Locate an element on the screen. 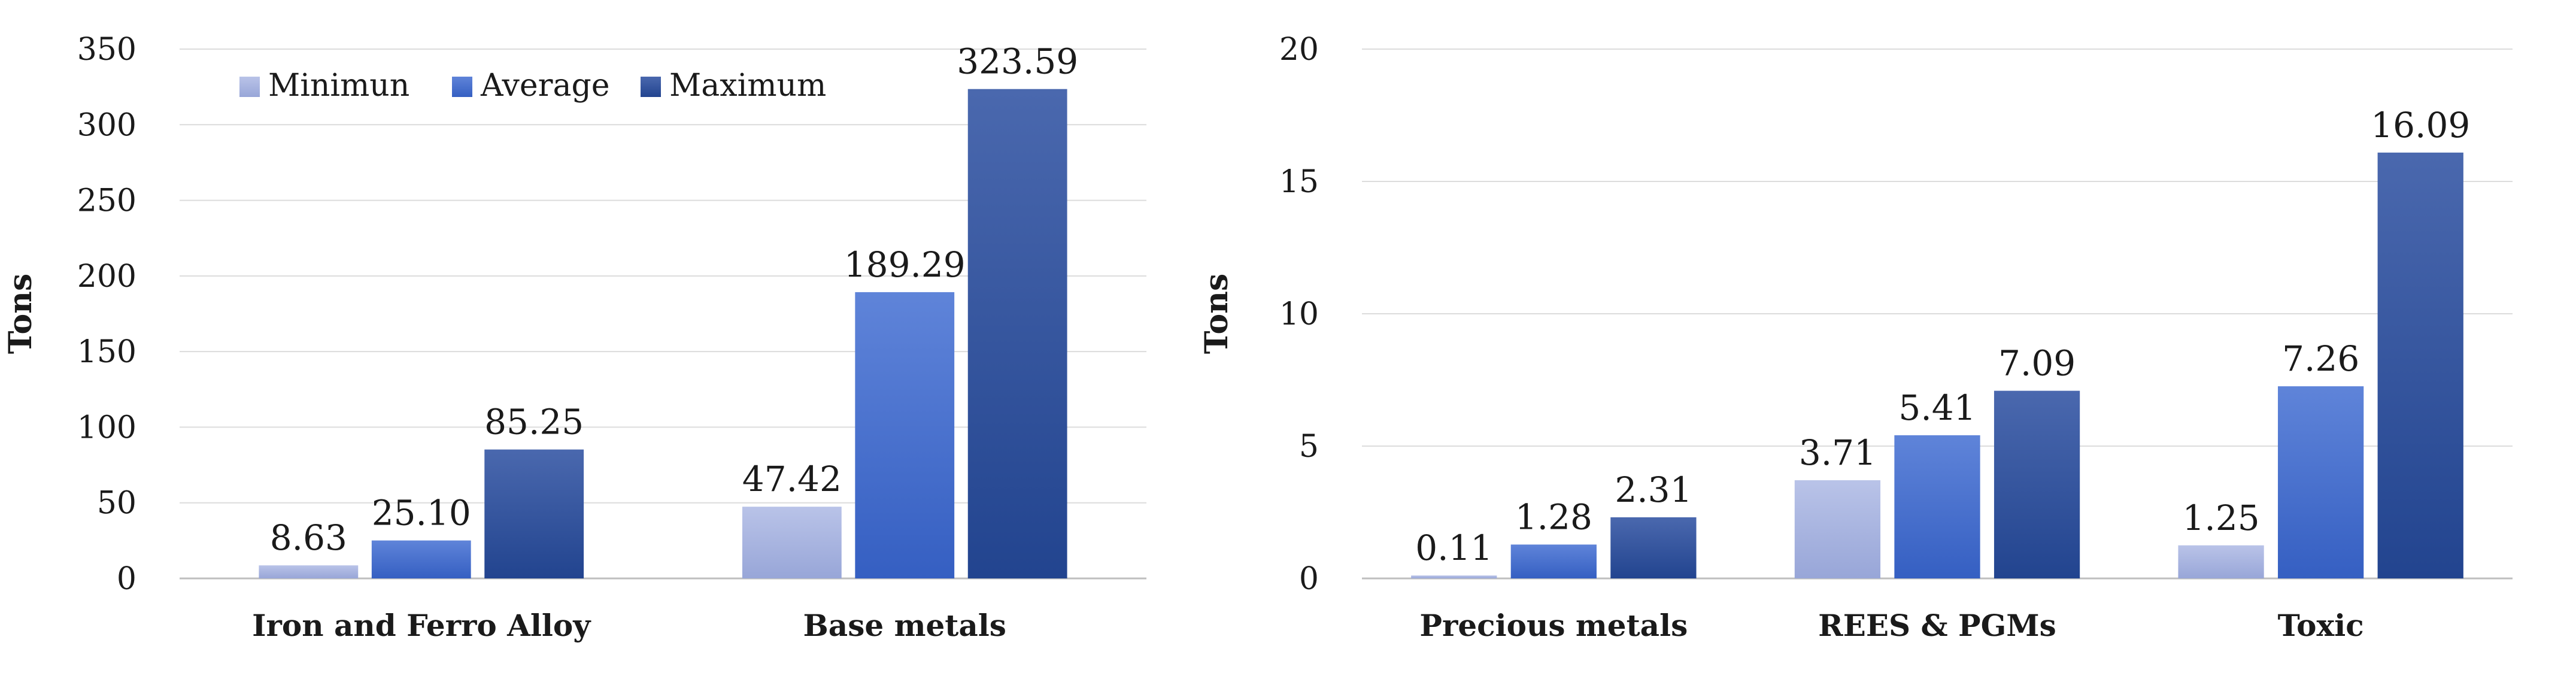  x-category-label: Iron and Ferro Alloy is located at coordinates (421, 625).